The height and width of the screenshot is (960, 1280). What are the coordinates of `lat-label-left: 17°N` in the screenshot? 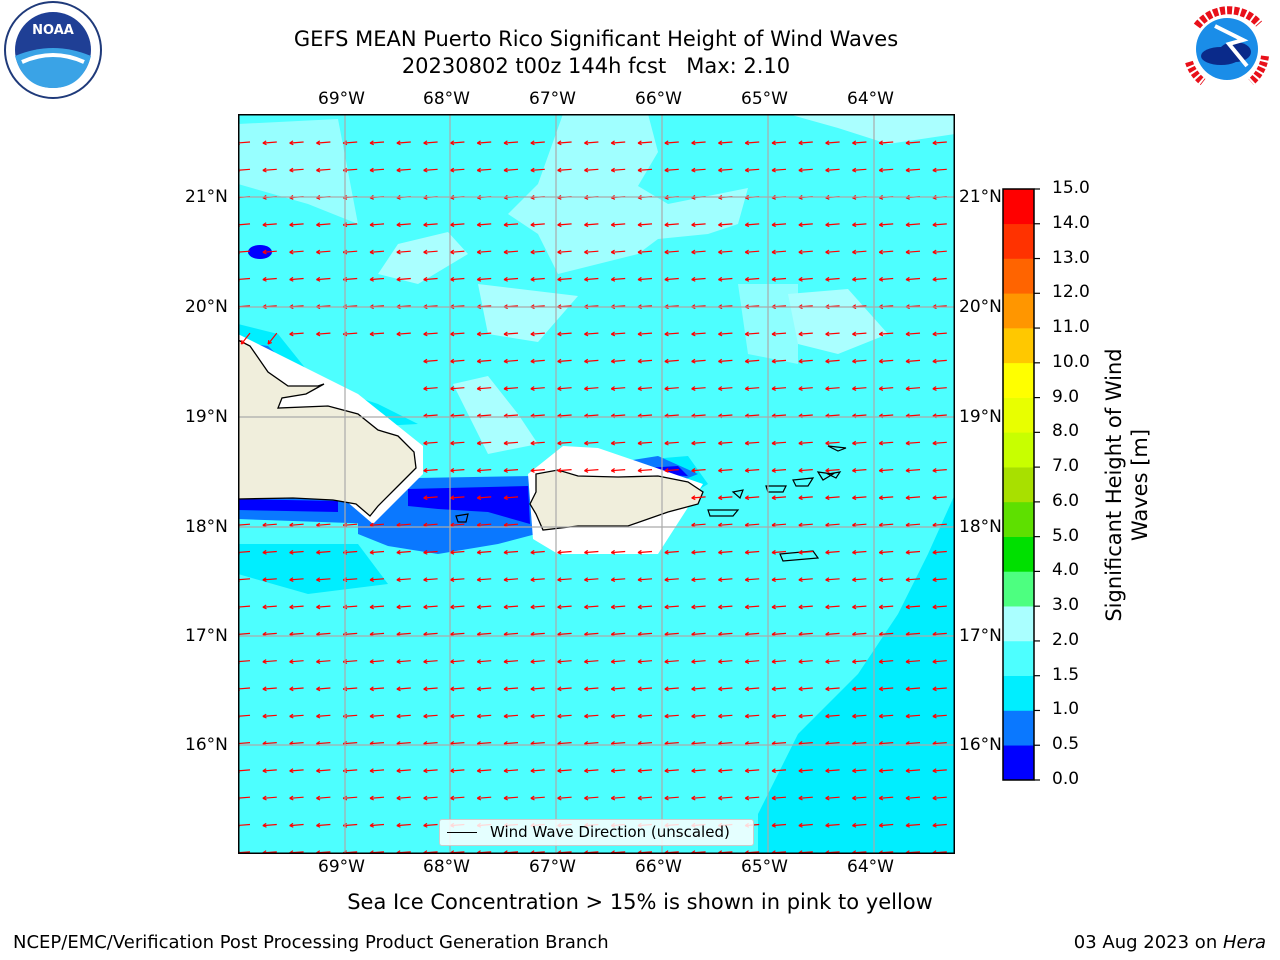 It's located at (206, 636).